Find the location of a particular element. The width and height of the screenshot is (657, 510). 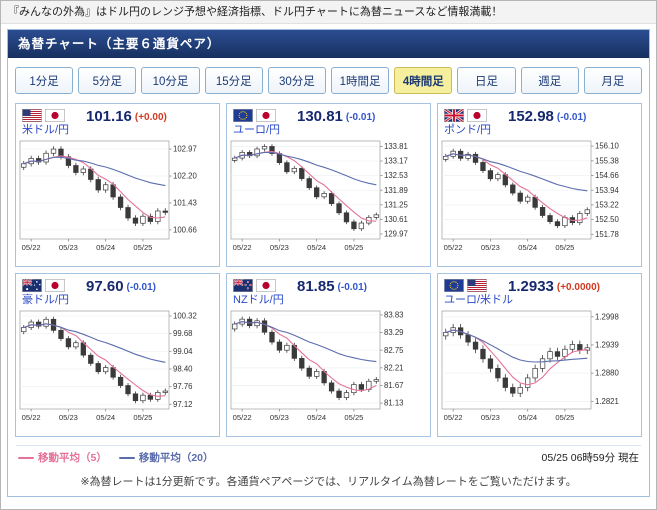

ma20-line-icon is located at coordinates (126, 457).